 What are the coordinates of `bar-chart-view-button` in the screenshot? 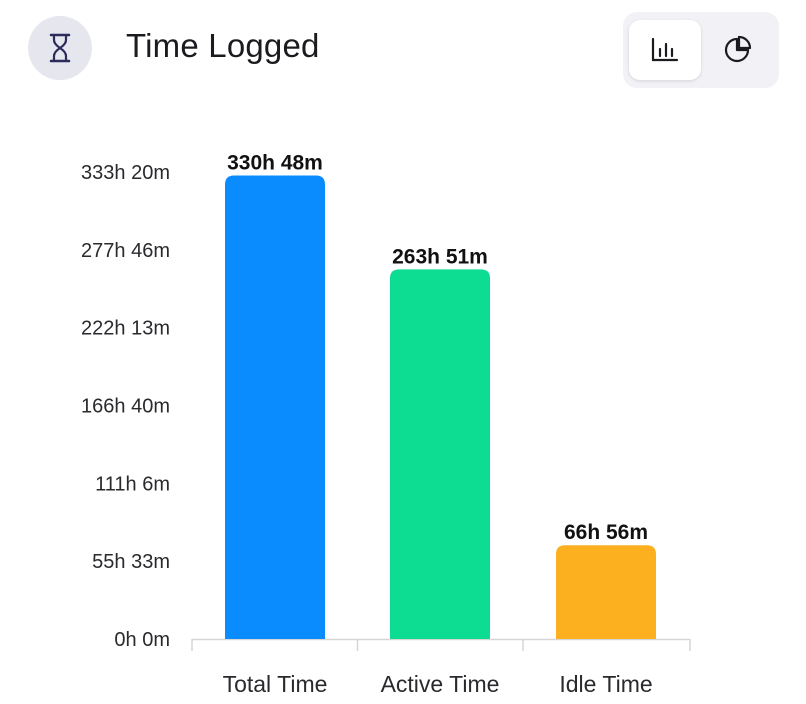 It's located at (665, 50).